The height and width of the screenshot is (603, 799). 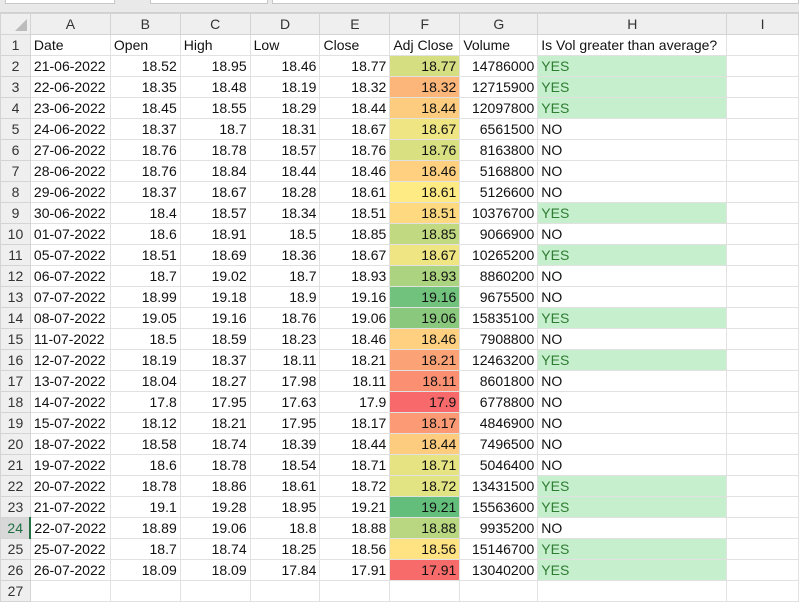 What do you see at coordinates (145, 381) in the screenshot?
I see `open-cell: 18.04` at bounding box center [145, 381].